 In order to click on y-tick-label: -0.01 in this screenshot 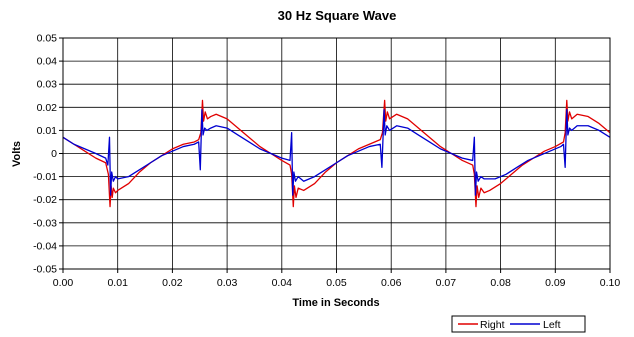, I will do `click(45, 177)`.